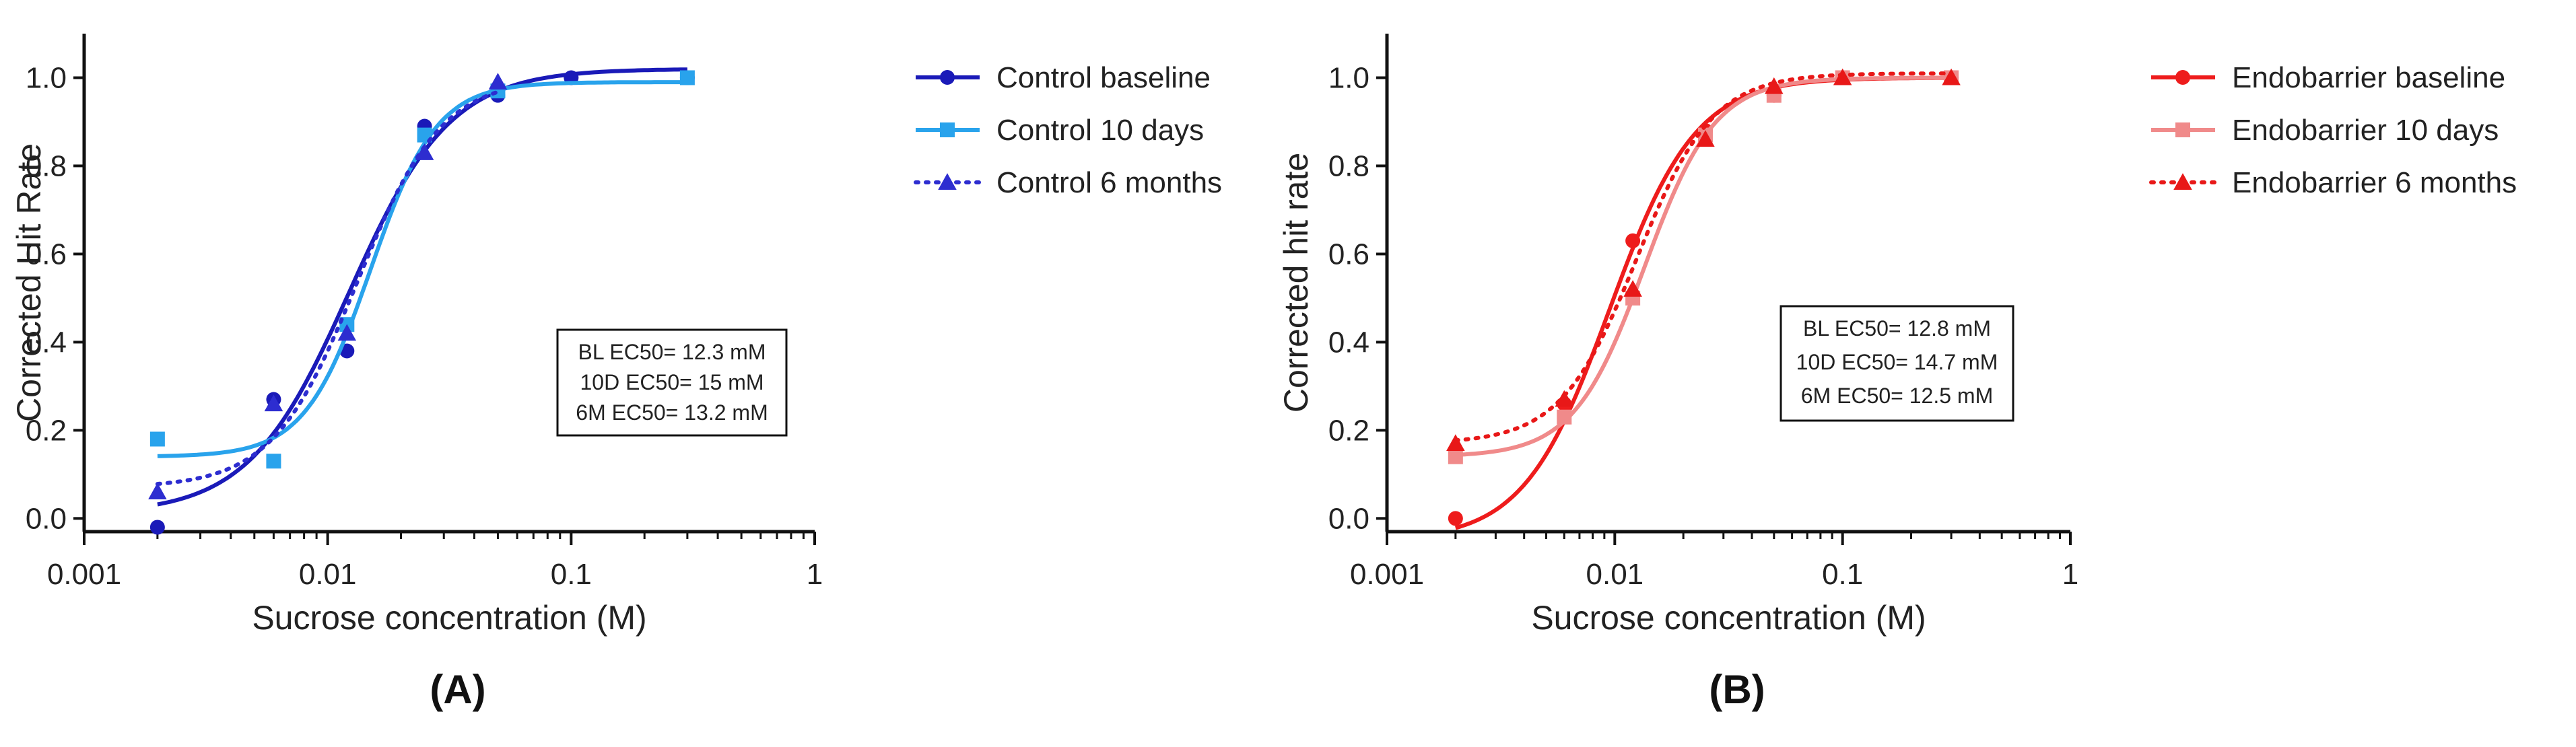  I want to click on legend-entry: Endobarrier 6 months, so click(2333, 183).